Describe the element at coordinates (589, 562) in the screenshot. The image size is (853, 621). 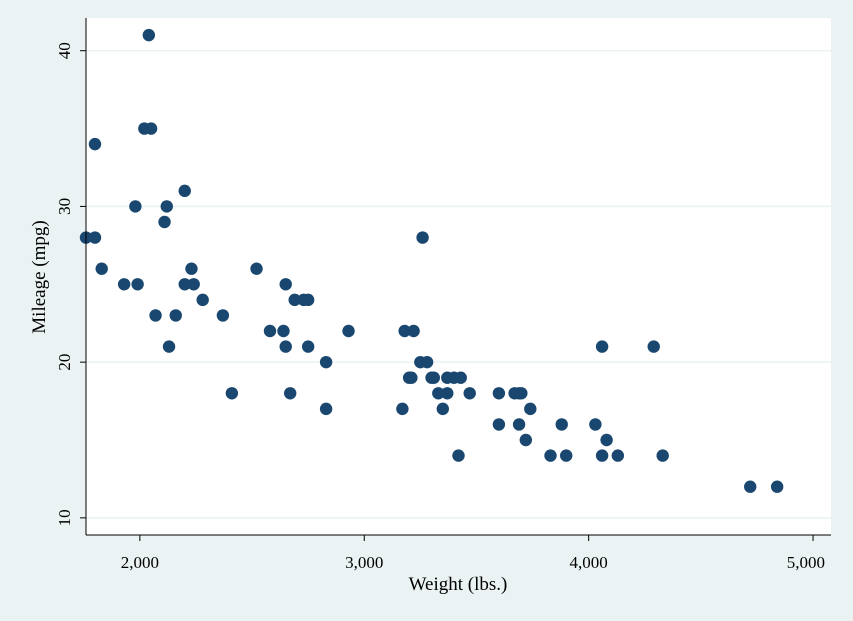
I see `x-tick-label: 4,000` at that location.